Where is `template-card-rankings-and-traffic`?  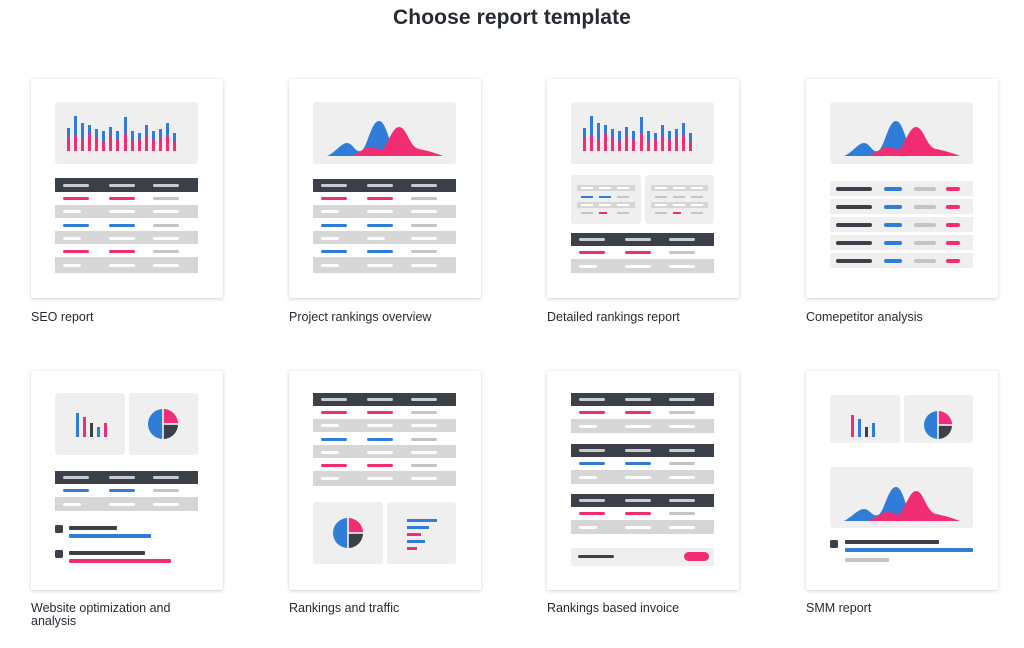
template-card-rankings-and-traffic is located at coordinates (385, 480).